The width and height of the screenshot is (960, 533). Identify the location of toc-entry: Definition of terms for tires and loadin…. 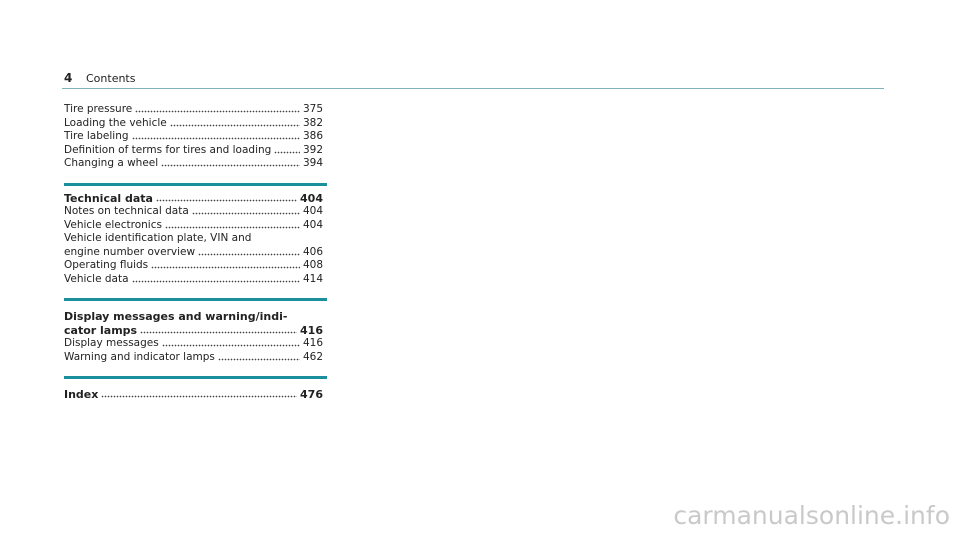
(193, 150).